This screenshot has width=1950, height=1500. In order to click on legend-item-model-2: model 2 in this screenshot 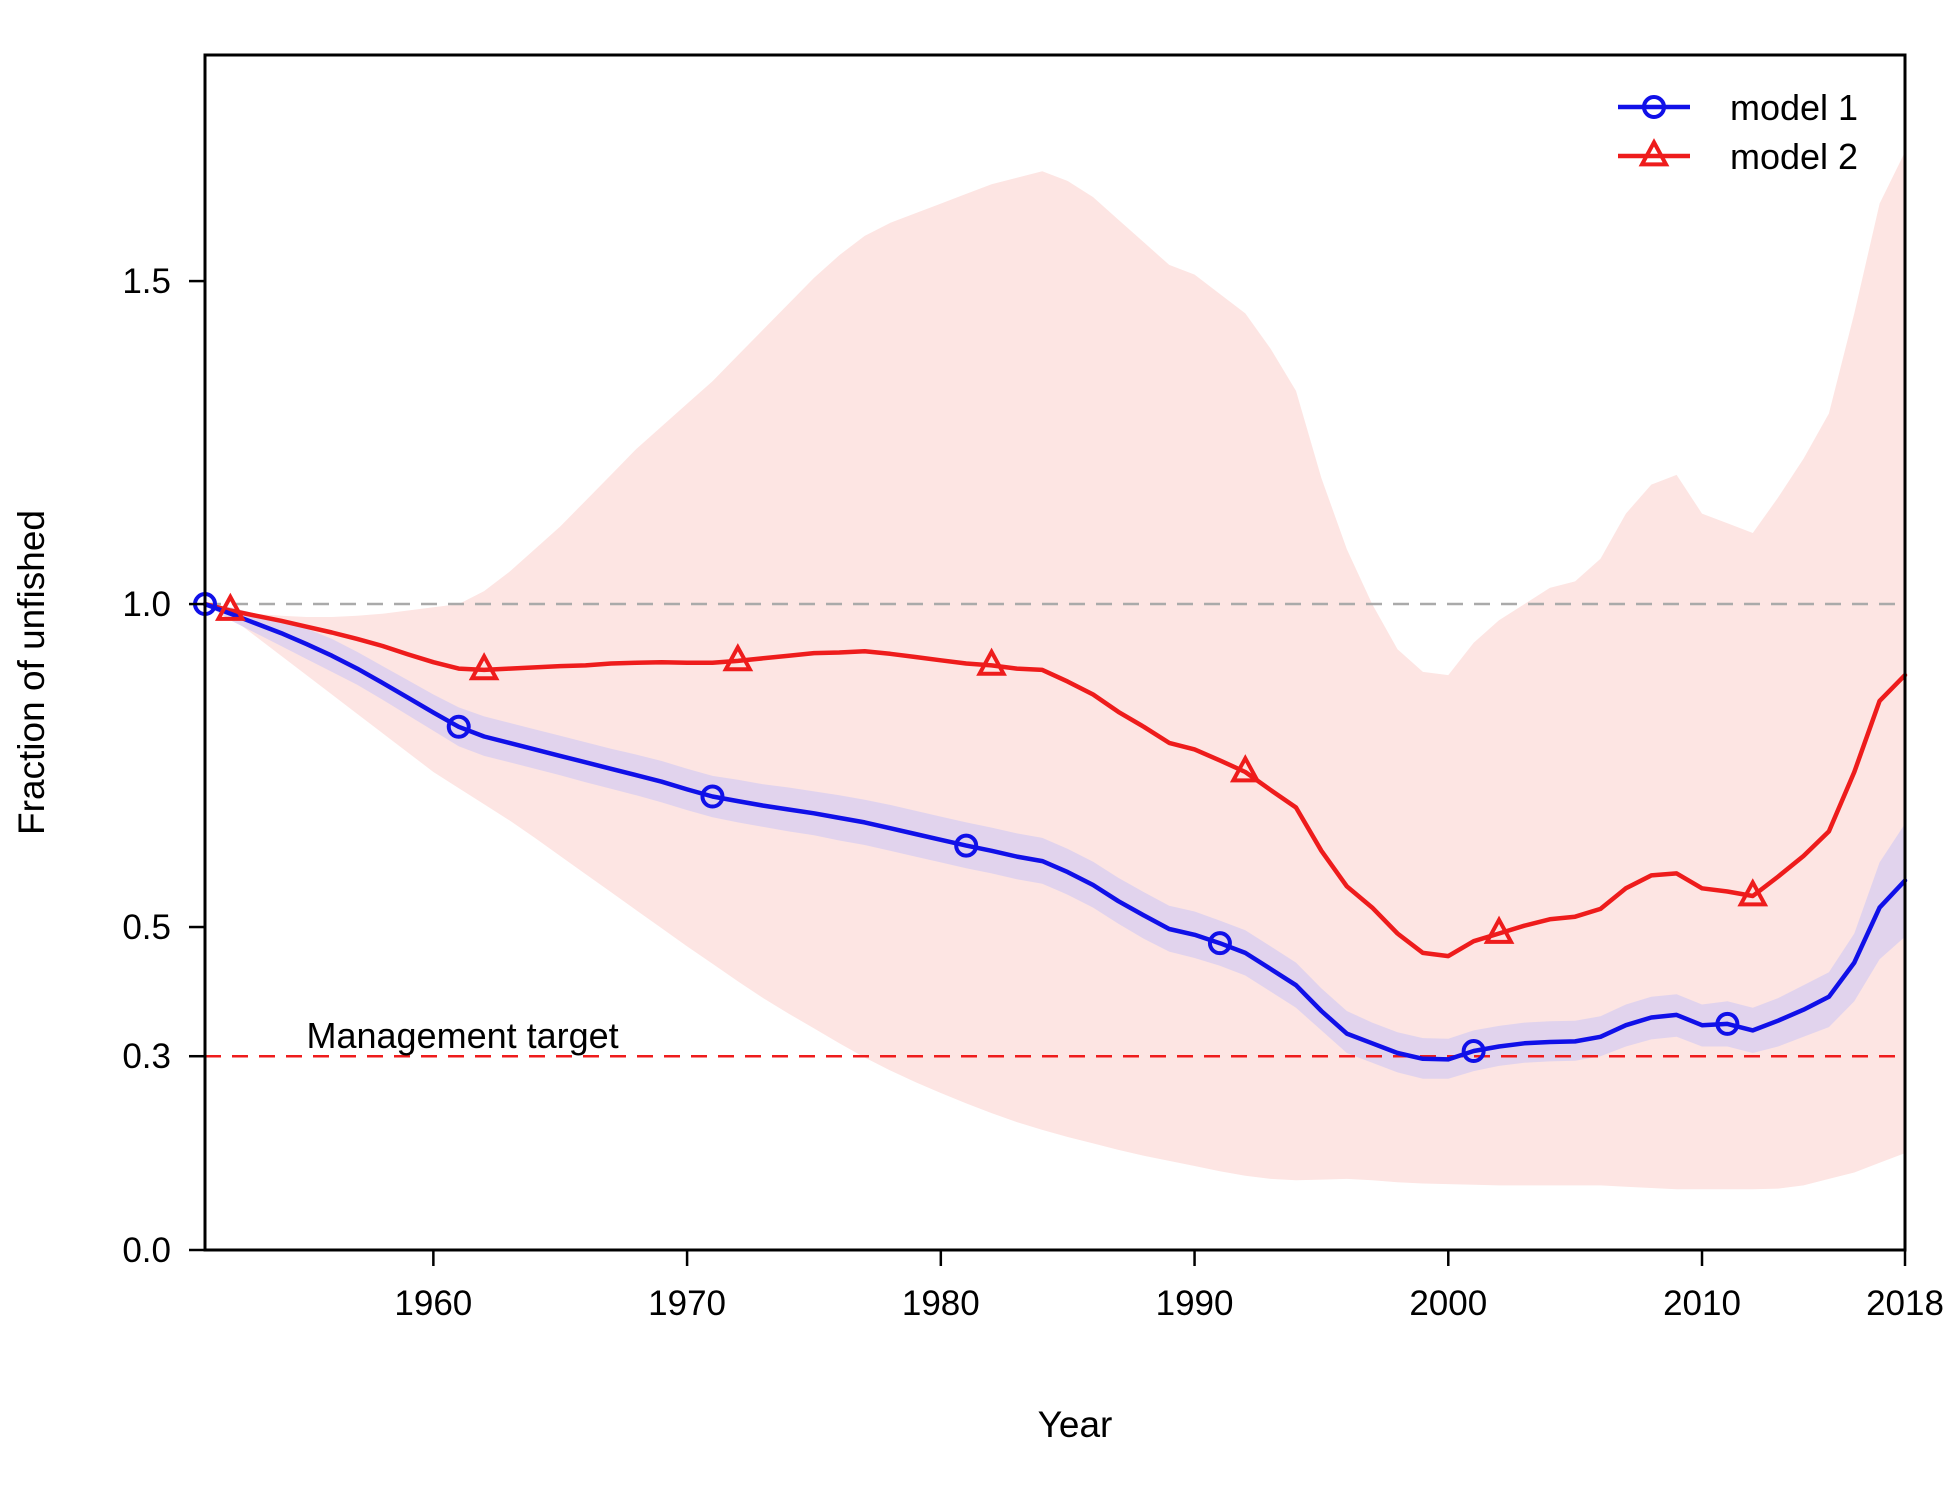, I will do `click(1738, 156)`.